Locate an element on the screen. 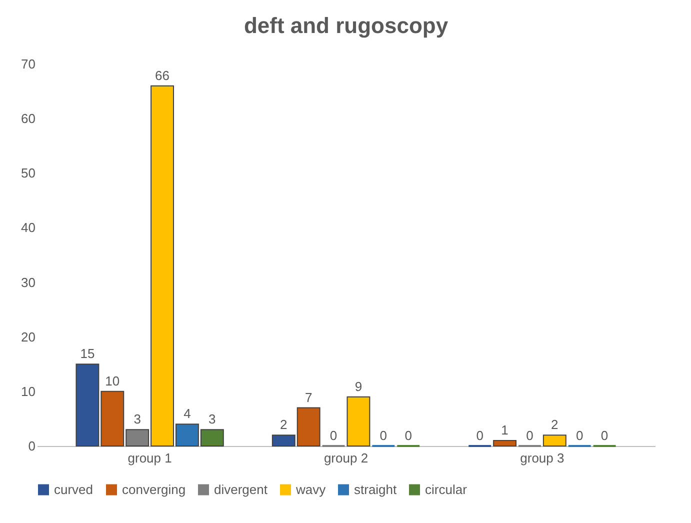 Image resolution: width=691 pixels, height=523 pixels. legend-label: converging is located at coordinates (154, 489).